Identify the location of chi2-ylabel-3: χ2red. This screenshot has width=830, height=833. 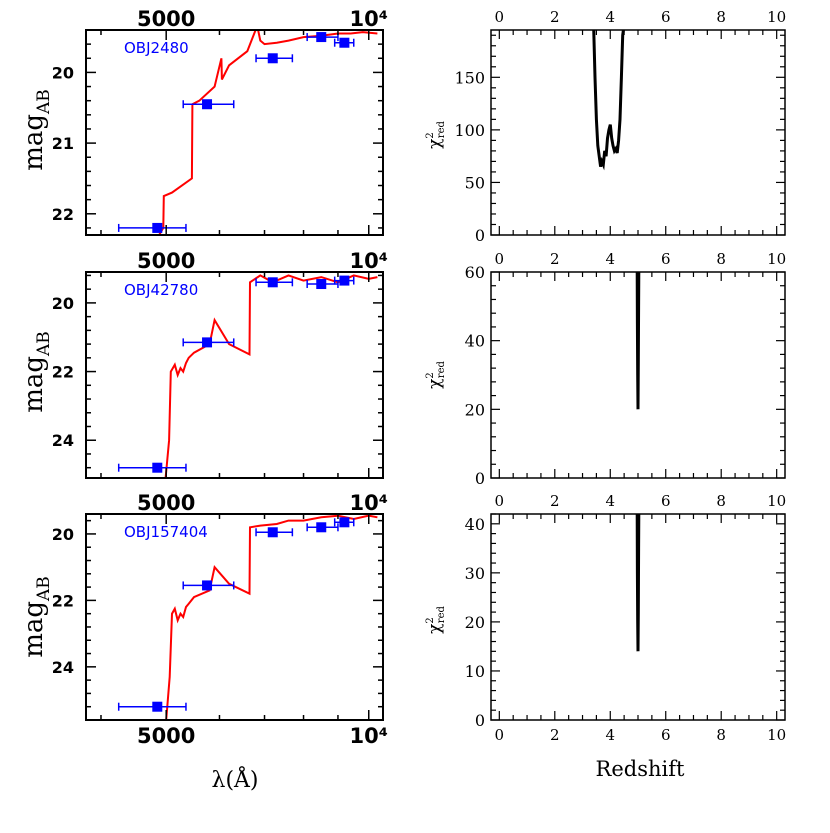
(436, 620).